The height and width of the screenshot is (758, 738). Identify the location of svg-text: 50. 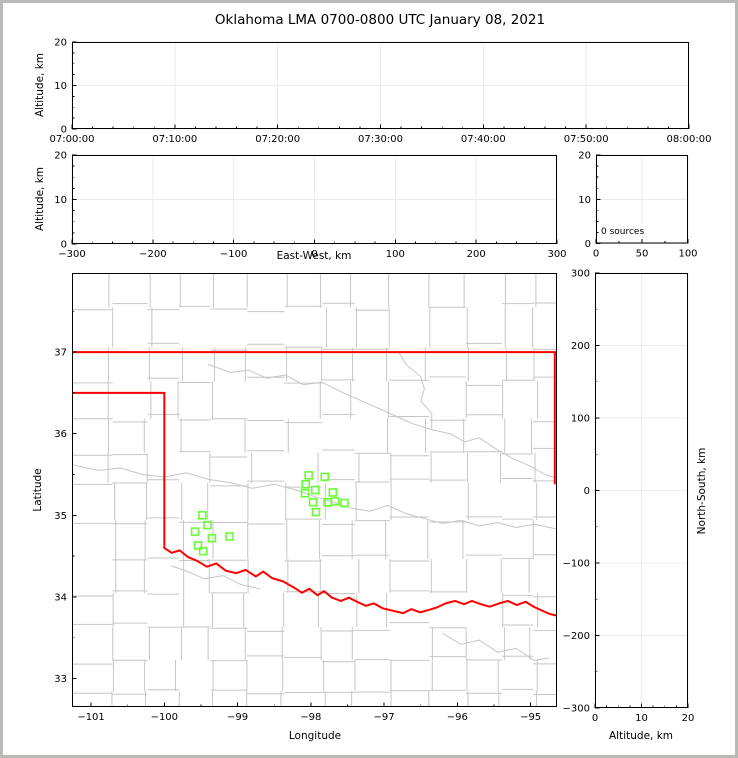
(642, 254).